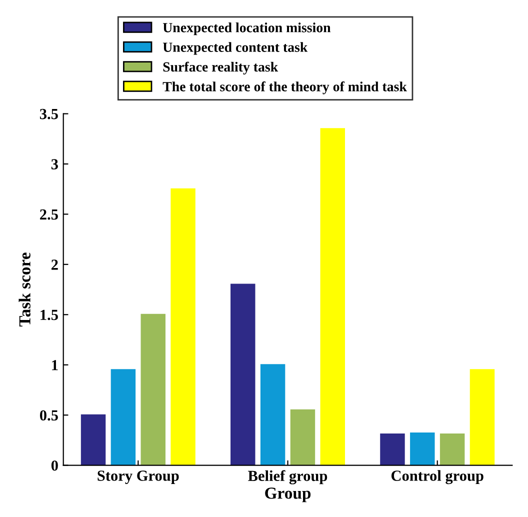 The width and height of the screenshot is (528, 517). Describe the element at coordinates (138, 477) in the screenshot. I see `x-tick-label: Story Group` at that location.